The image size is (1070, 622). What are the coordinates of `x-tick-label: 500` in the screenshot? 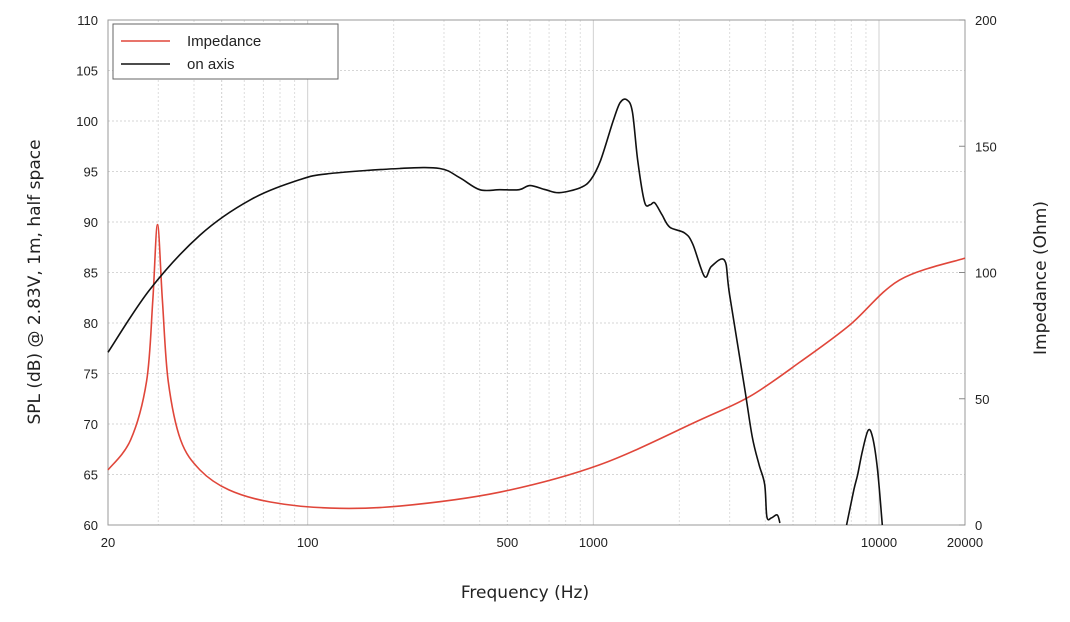 It's located at (507, 542).